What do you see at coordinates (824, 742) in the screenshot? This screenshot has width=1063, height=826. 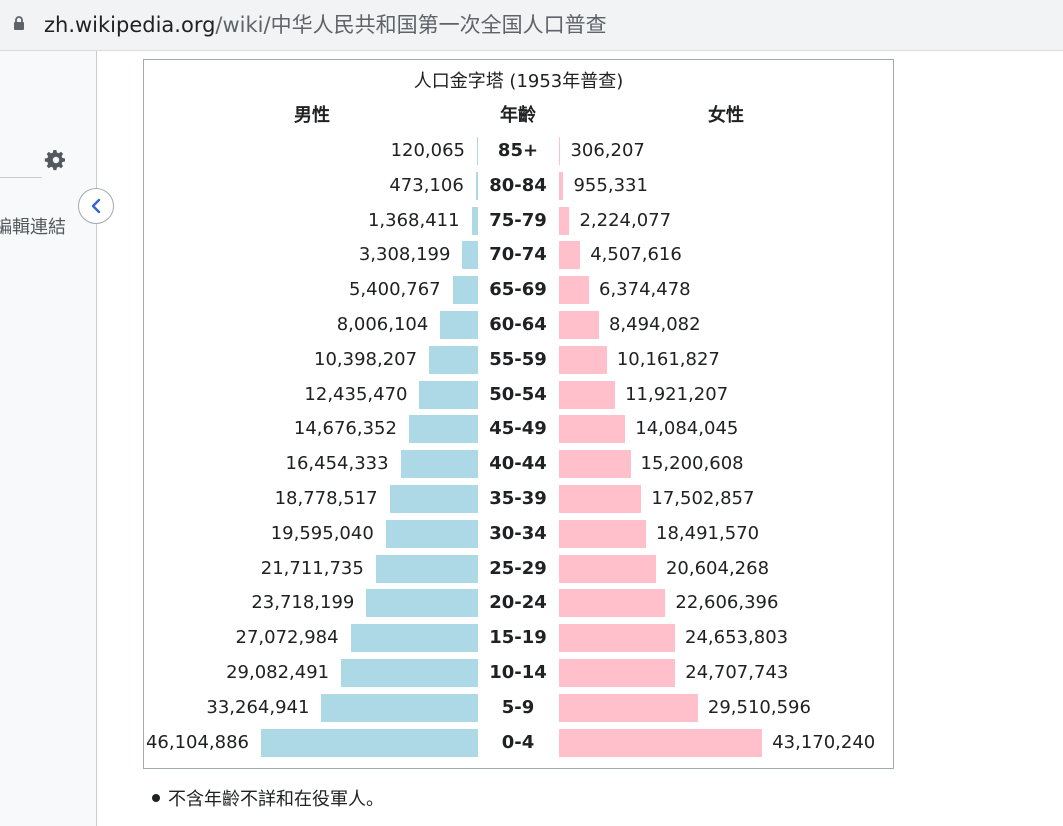 I see `female-value-label: 43,170,240` at bounding box center [824, 742].